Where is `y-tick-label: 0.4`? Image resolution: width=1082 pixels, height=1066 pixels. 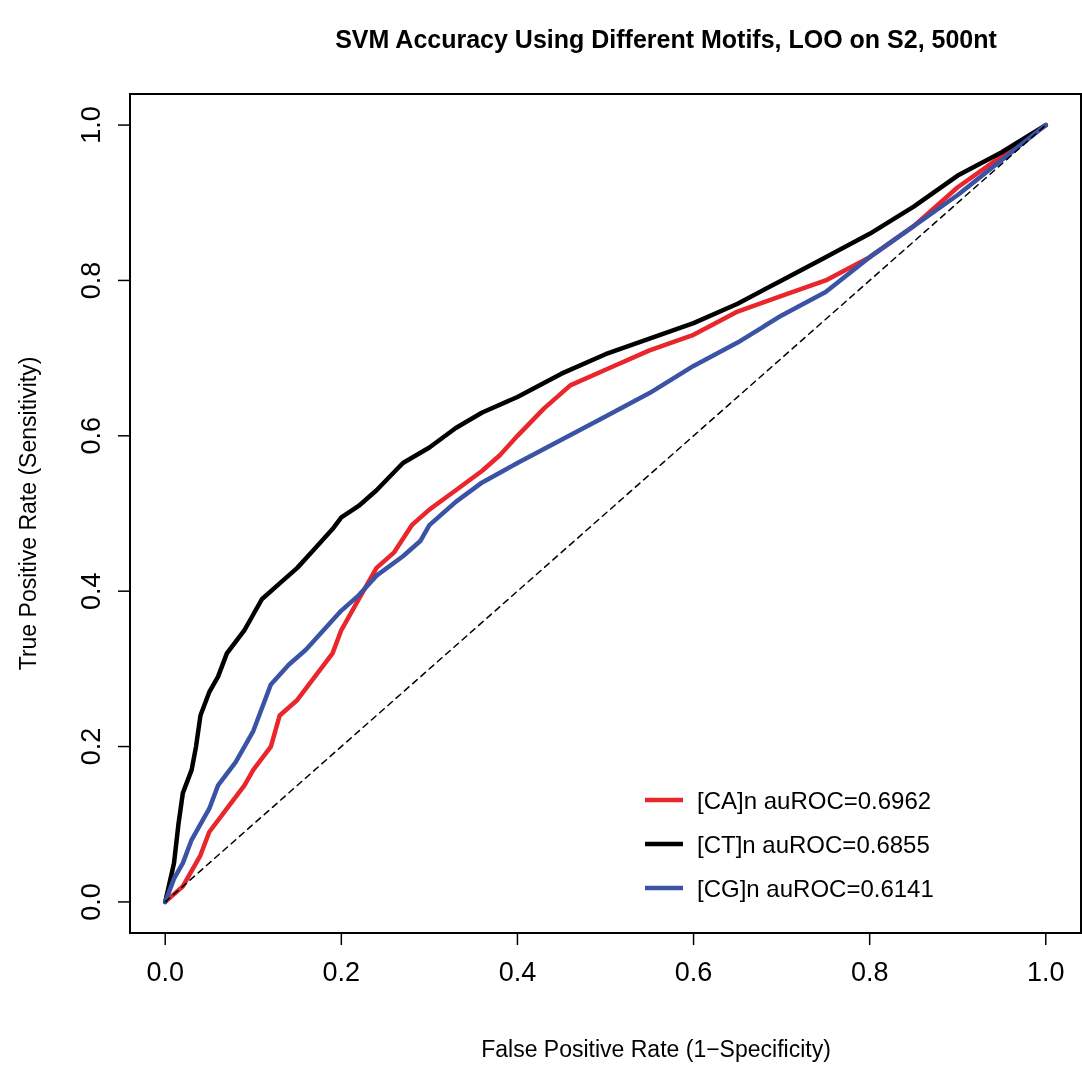 y-tick-label: 0.4 is located at coordinates (91, 591).